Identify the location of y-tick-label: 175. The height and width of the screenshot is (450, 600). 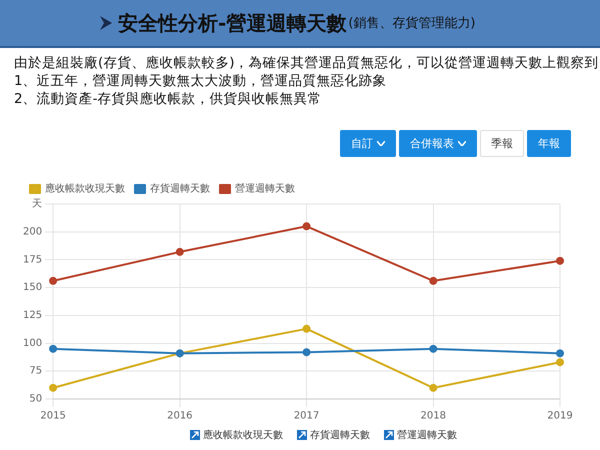
(32, 260).